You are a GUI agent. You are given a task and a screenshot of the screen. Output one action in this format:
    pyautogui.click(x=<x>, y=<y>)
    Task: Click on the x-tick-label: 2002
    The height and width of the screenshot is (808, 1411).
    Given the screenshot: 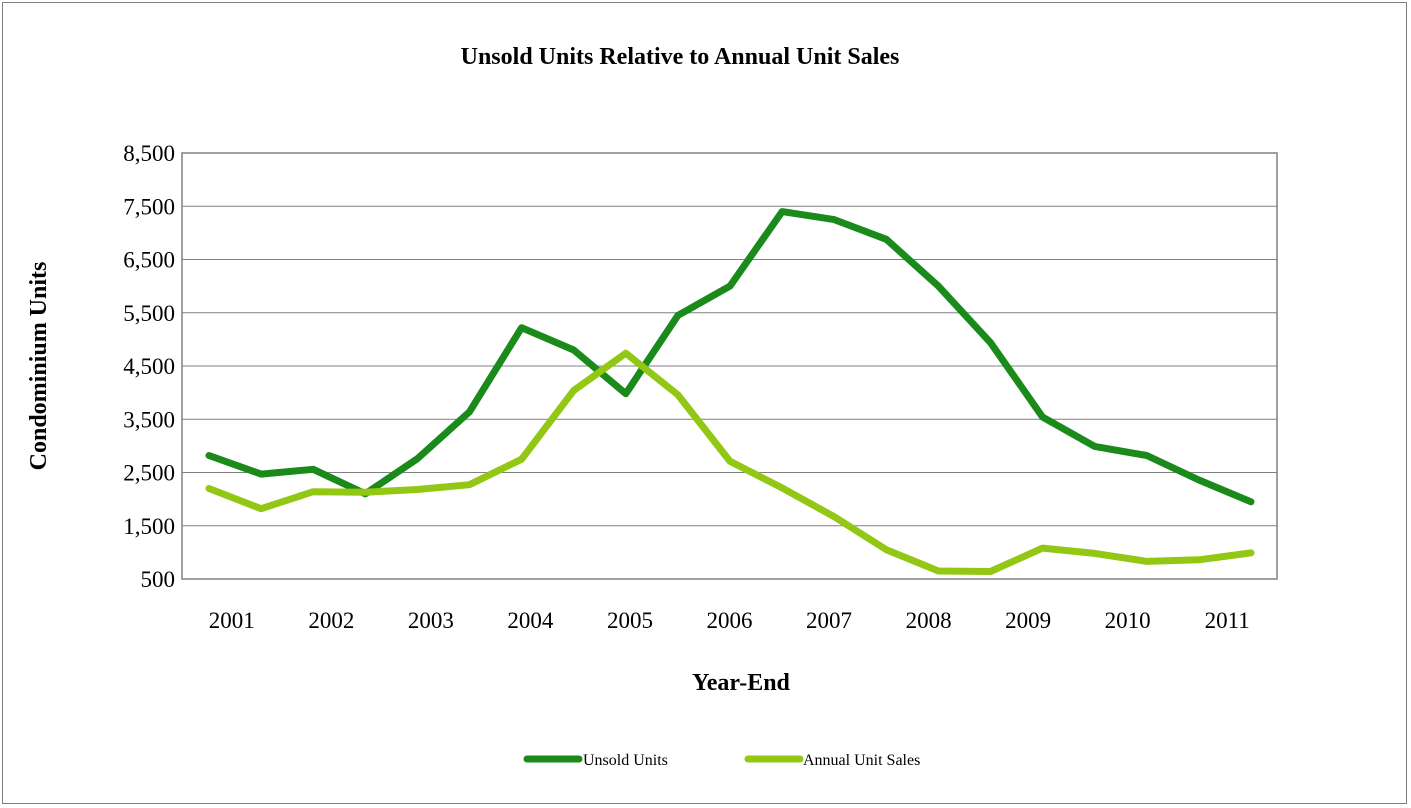 What is the action you would take?
    pyautogui.click(x=331, y=620)
    